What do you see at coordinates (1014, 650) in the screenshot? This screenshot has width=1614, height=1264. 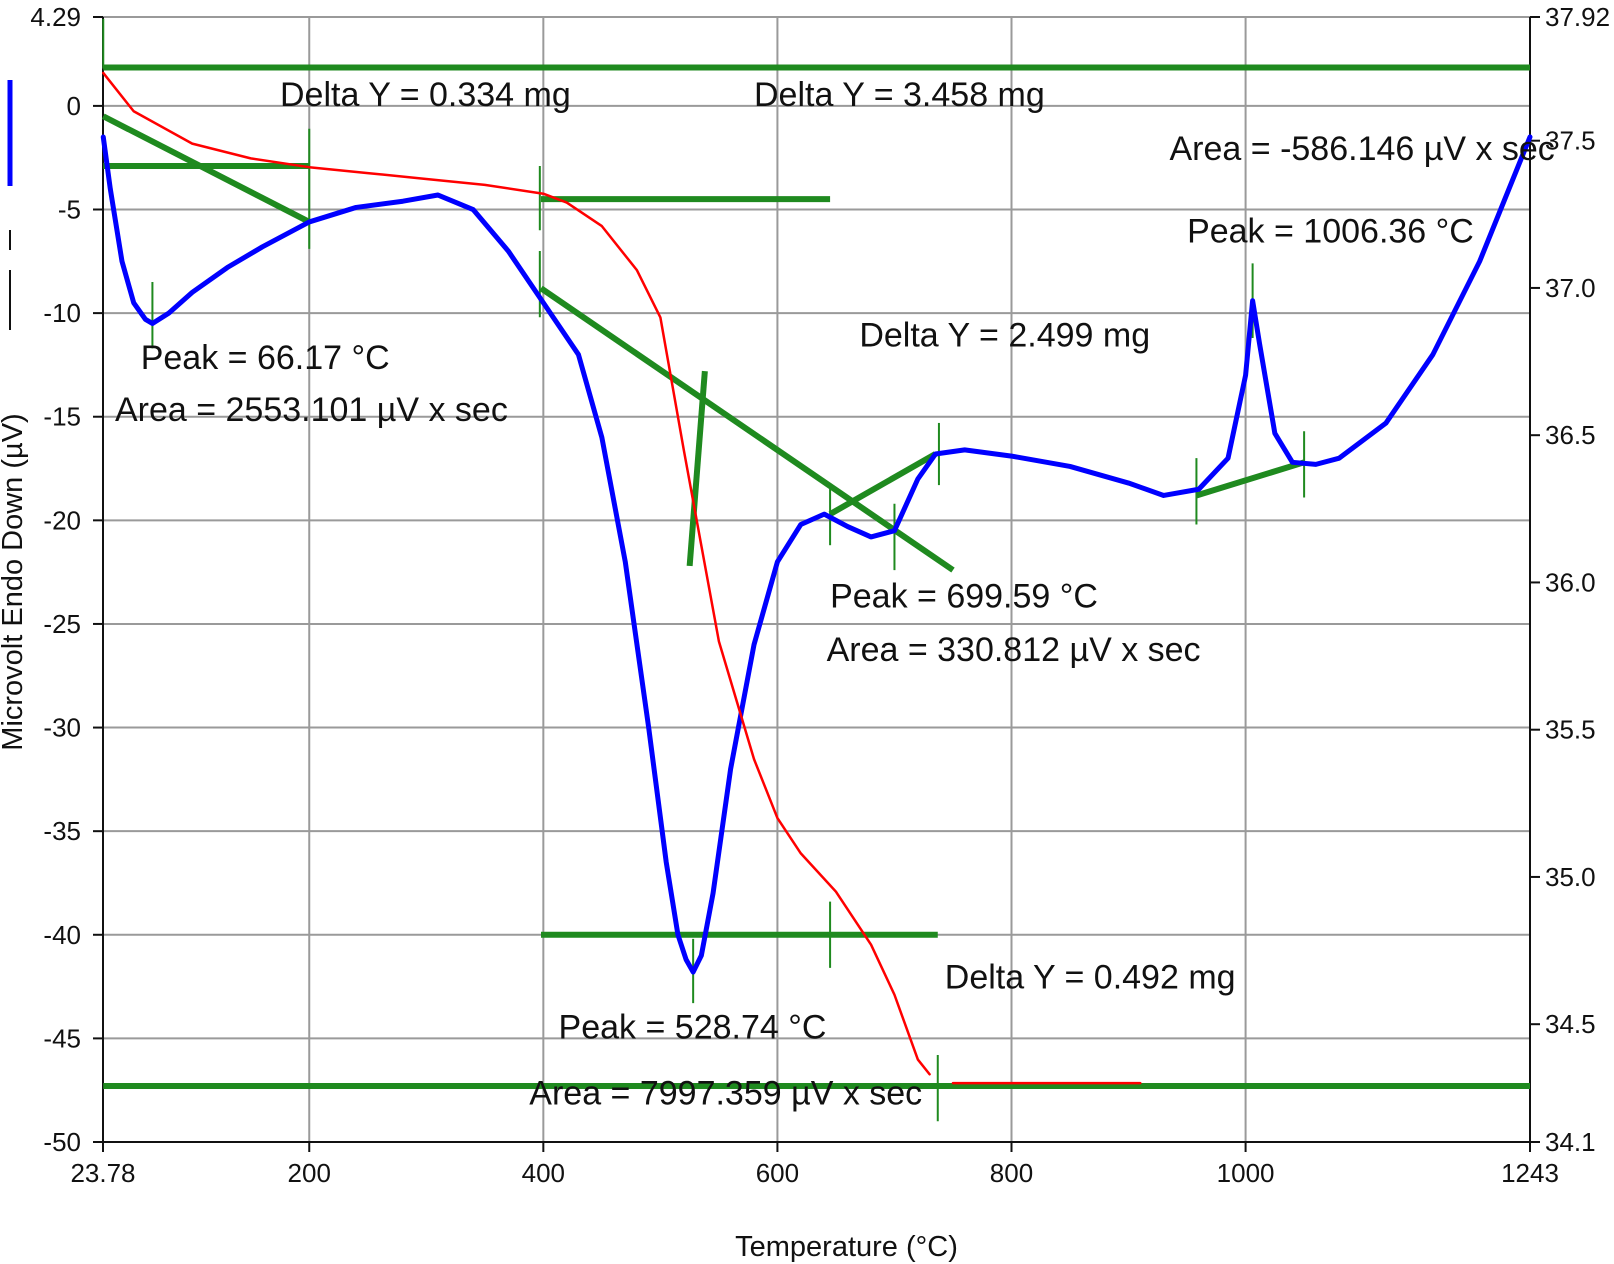 I see `annotation-label: Area = 330.812 µV x sec` at bounding box center [1014, 650].